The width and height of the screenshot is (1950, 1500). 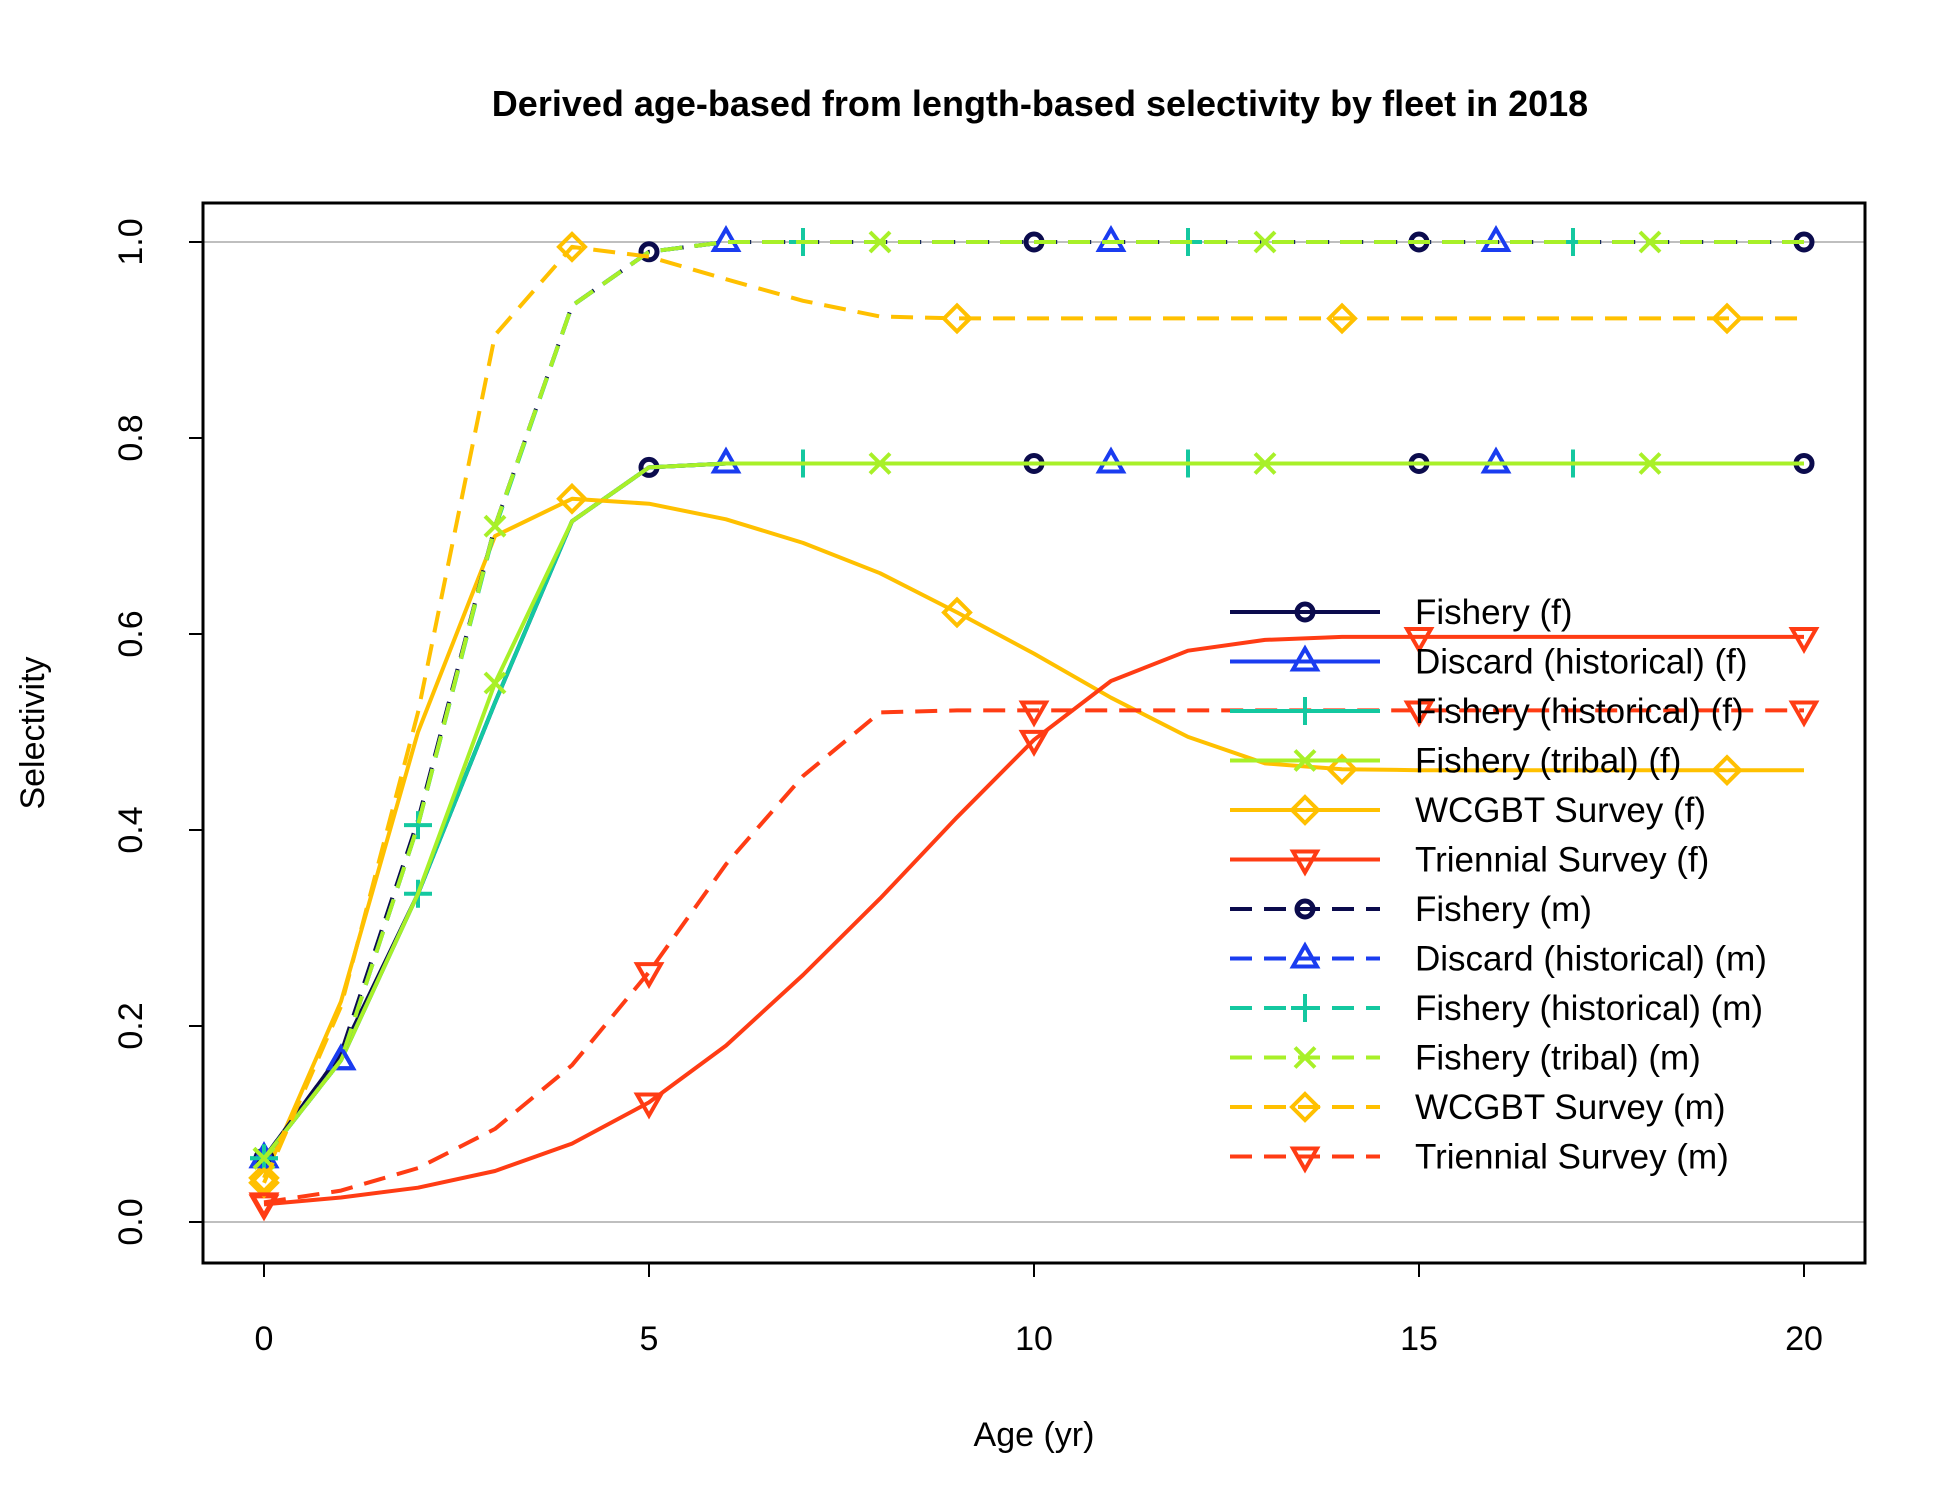 What do you see at coordinates (1419, 1339) in the screenshot?
I see `x-tick-label: 15` at bounding box center [1419, 1339].